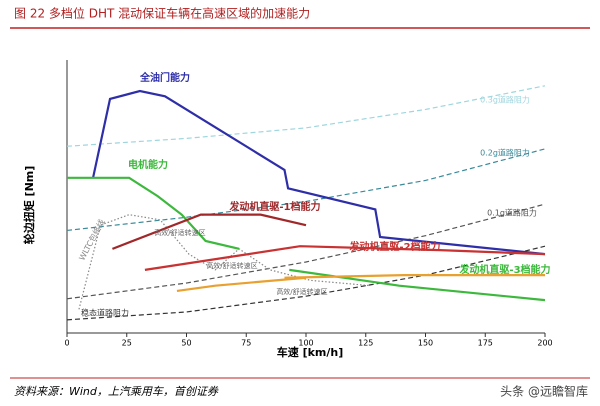  Describe the element at coordinates (29, 205) in the screenshot. I see `y-axis-label: 轮边扭矩 [Nm]` at that location.